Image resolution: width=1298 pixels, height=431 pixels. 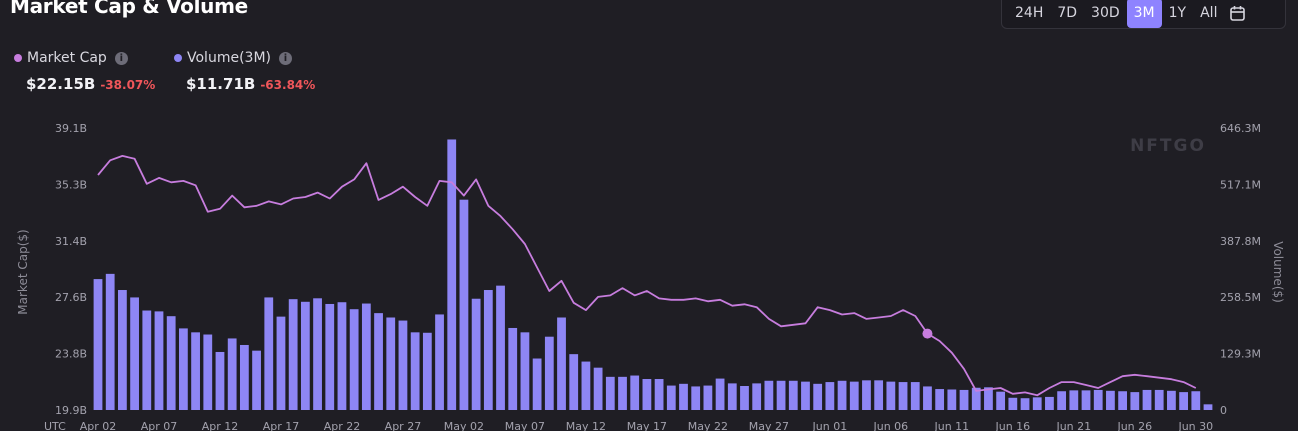 I want to click on calendar-icon, so click(x=1238, y=14).